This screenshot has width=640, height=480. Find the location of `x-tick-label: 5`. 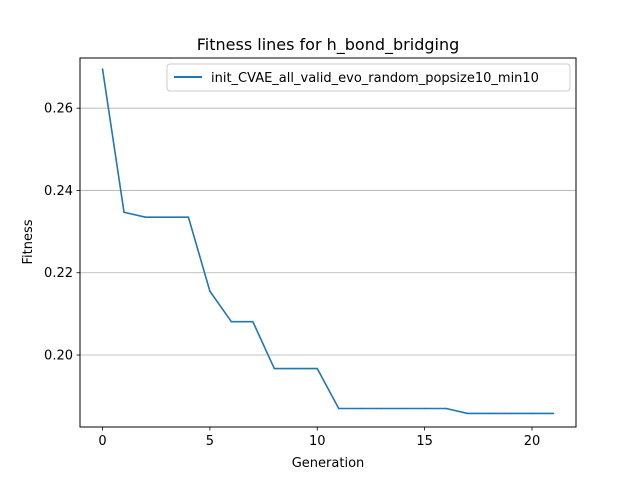

x-tick-label: 5 is located at coordinates (210, 441).